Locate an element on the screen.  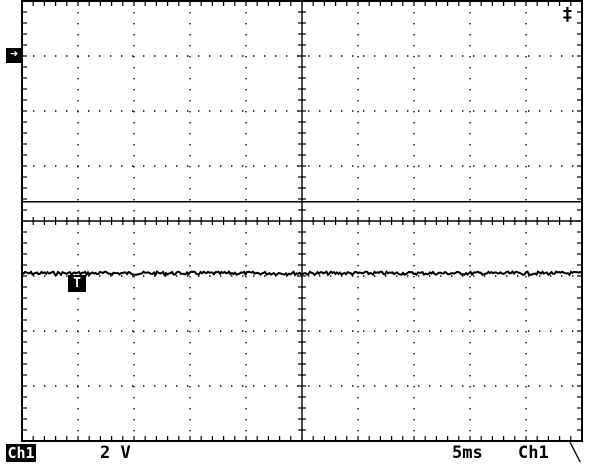
trigger-source-readout: Ch1 is located at coordinates (533, 453).